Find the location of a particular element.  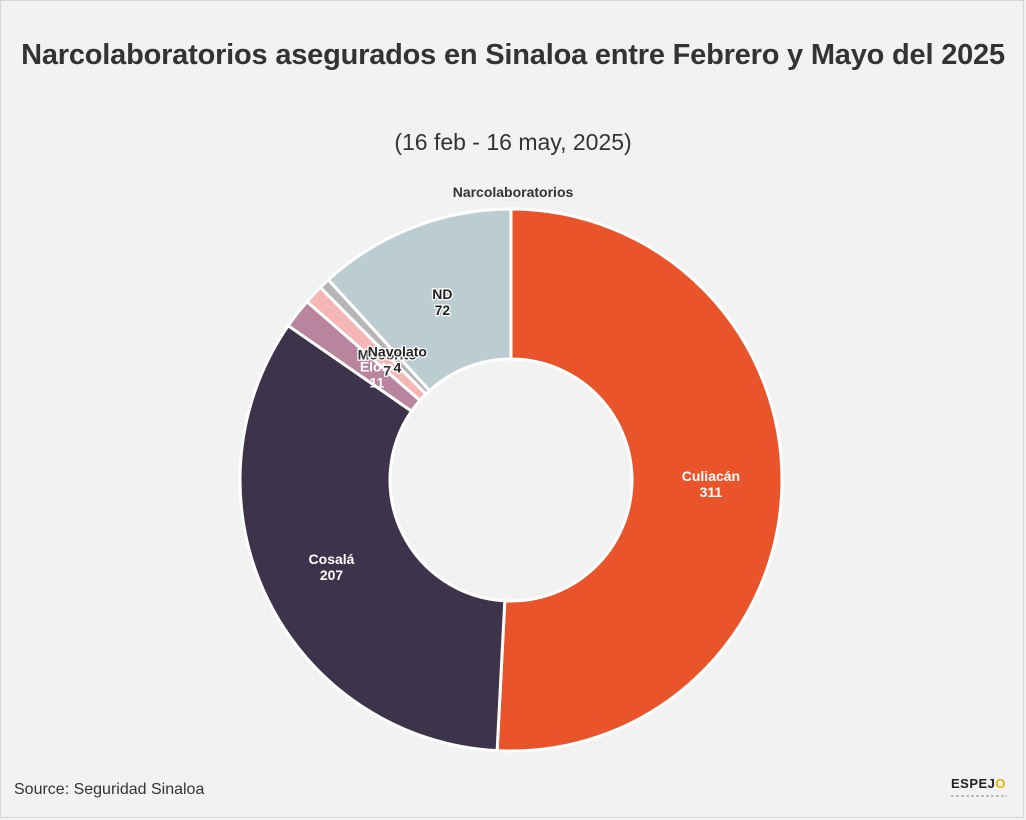

slice-cosala is located at coordinates (372, 538).